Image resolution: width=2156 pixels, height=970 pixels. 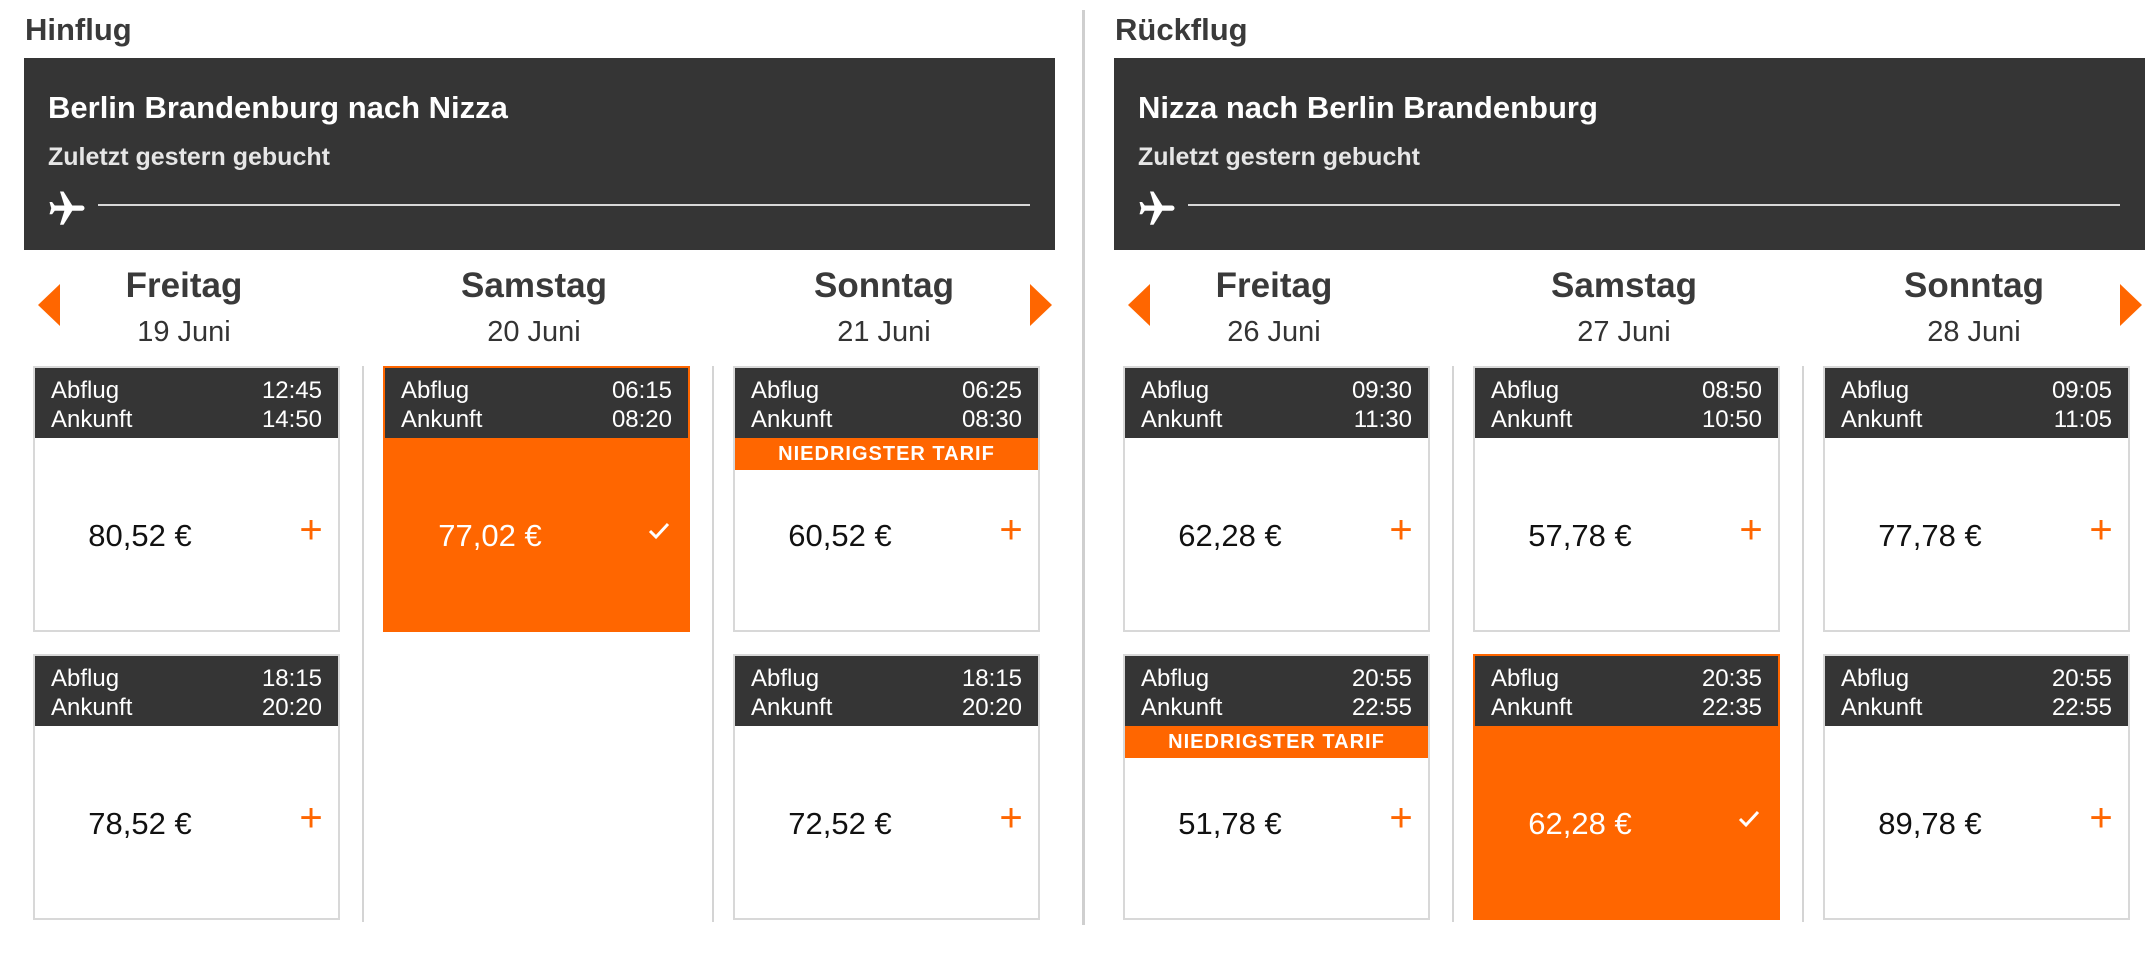 I want to click on flight-price: 57,78 €, so click(x=1580, y=535).